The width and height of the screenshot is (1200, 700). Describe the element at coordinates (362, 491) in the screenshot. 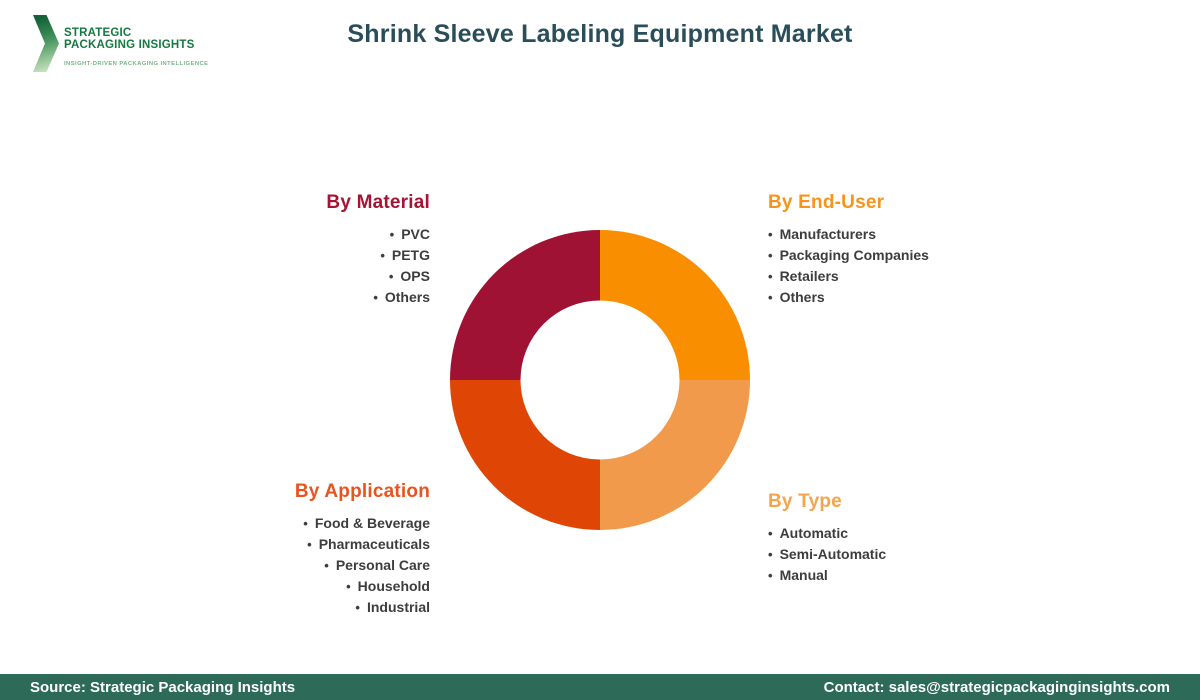

I see `segment-heading-application: By Application` at that location.